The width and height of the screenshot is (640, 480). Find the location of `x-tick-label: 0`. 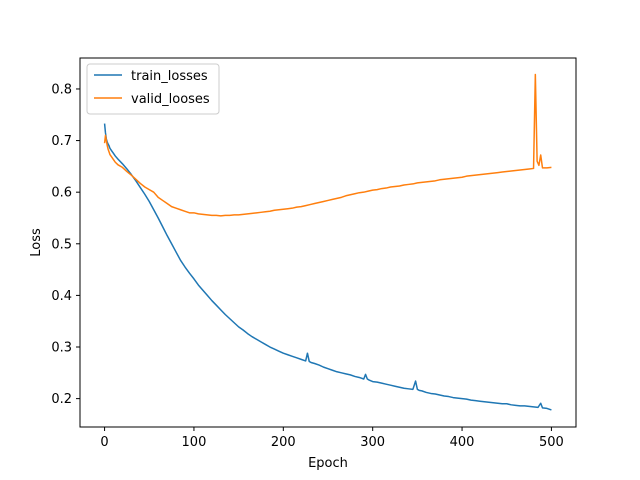

x-tick-label: 0 is located at coordinates (104, 442).